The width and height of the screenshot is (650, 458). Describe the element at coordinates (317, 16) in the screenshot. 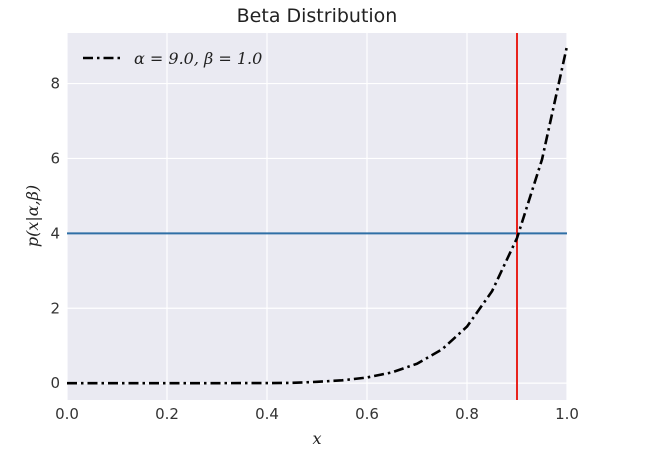

I see `chart-title: Beta Distribution` at that location.